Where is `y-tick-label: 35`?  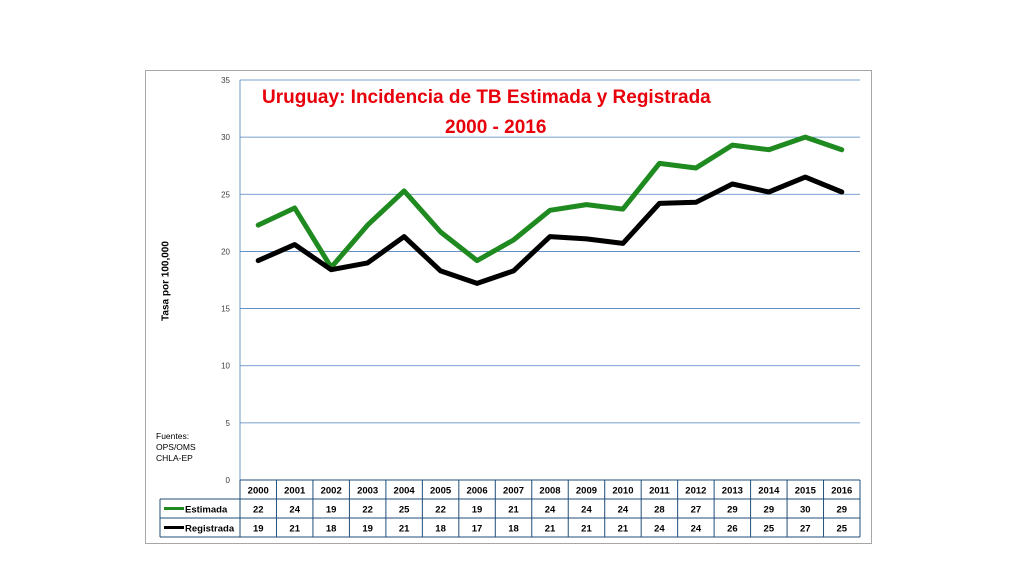
y-tick-label: 35 is located at coordinates (225, 80).